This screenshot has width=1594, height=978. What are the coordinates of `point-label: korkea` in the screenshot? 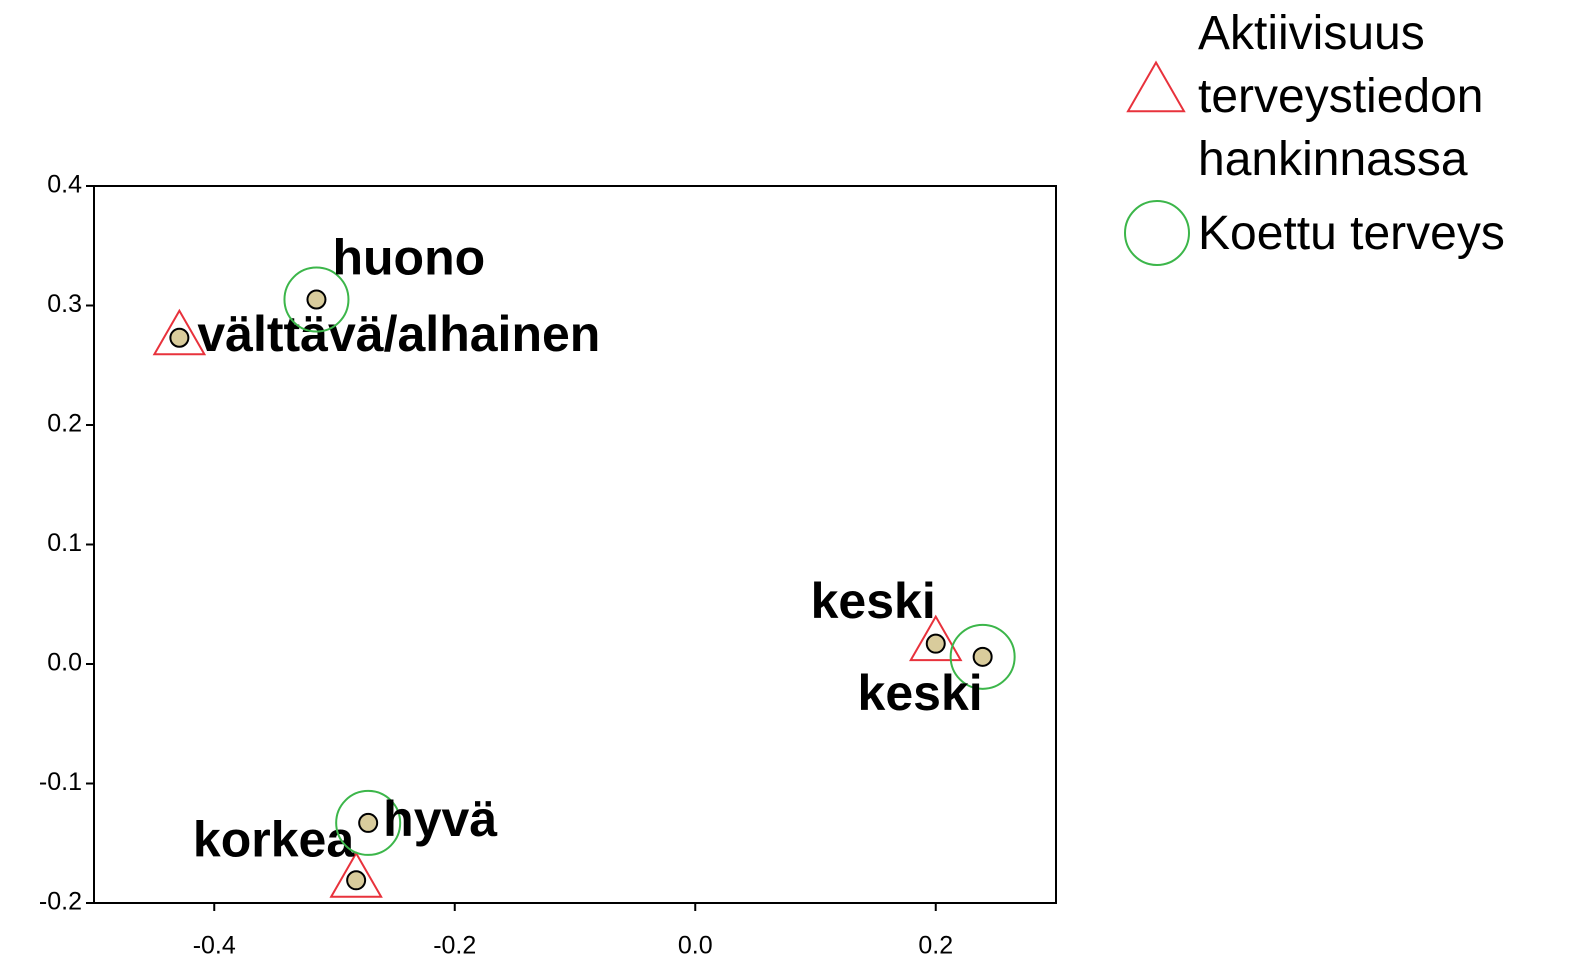 It's located at (274, 839).